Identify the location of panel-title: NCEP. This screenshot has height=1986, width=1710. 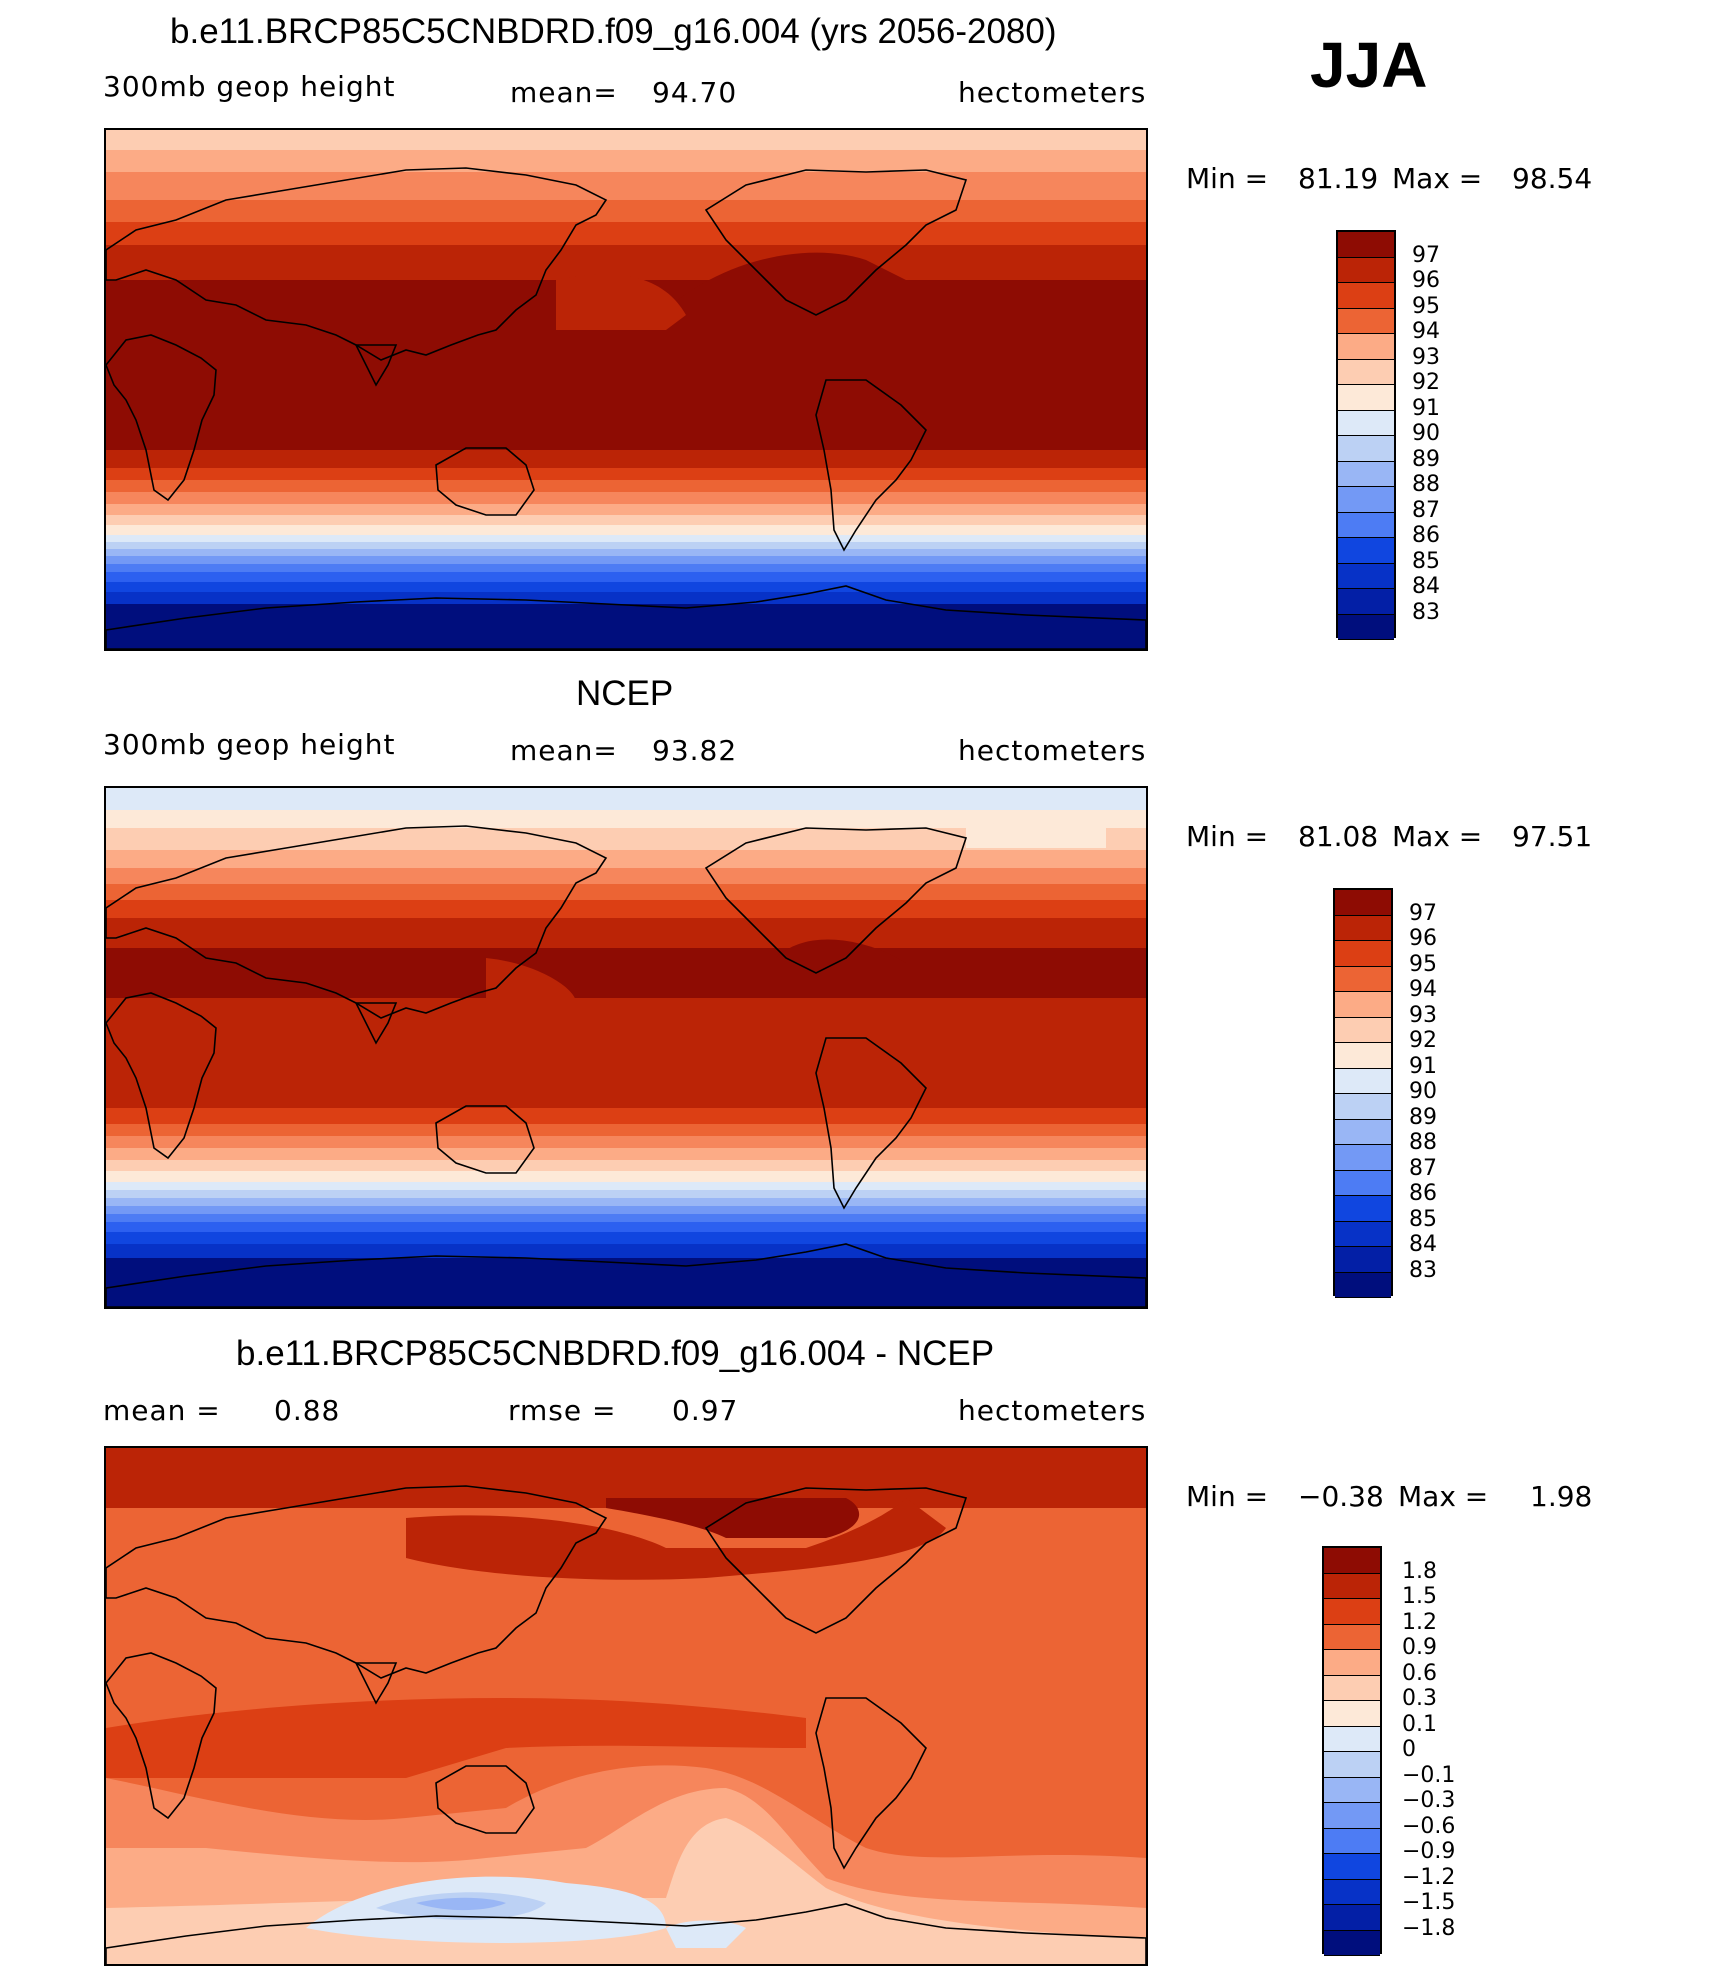
(625, 693).